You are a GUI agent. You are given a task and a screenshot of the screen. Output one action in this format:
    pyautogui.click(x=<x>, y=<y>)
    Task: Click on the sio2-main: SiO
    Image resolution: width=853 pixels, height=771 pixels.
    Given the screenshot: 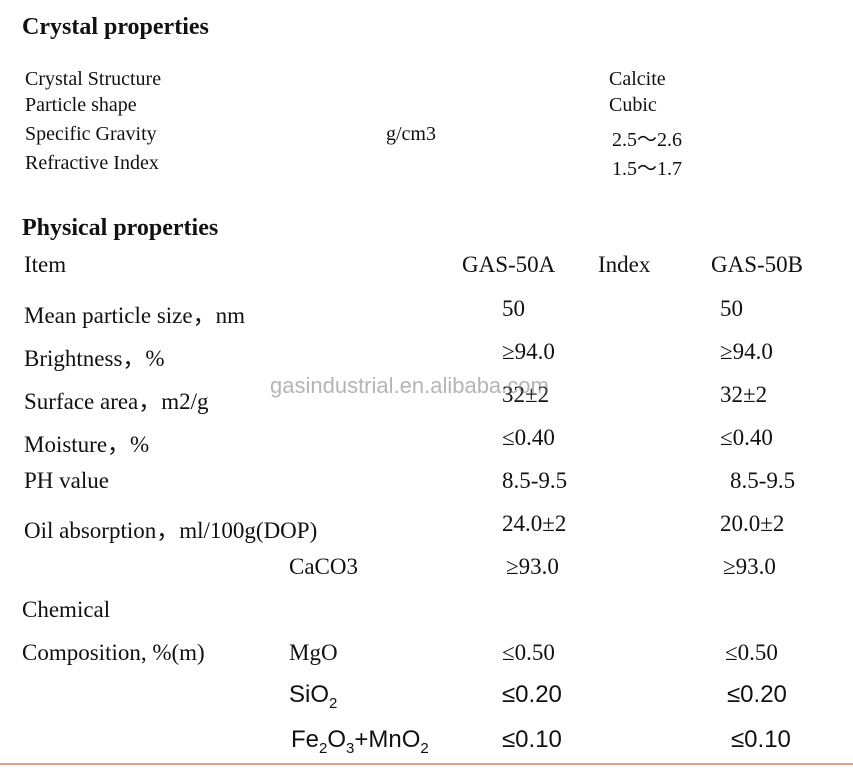 What is the action you would take?
    pyautogui.click(x=309, y=694)
    